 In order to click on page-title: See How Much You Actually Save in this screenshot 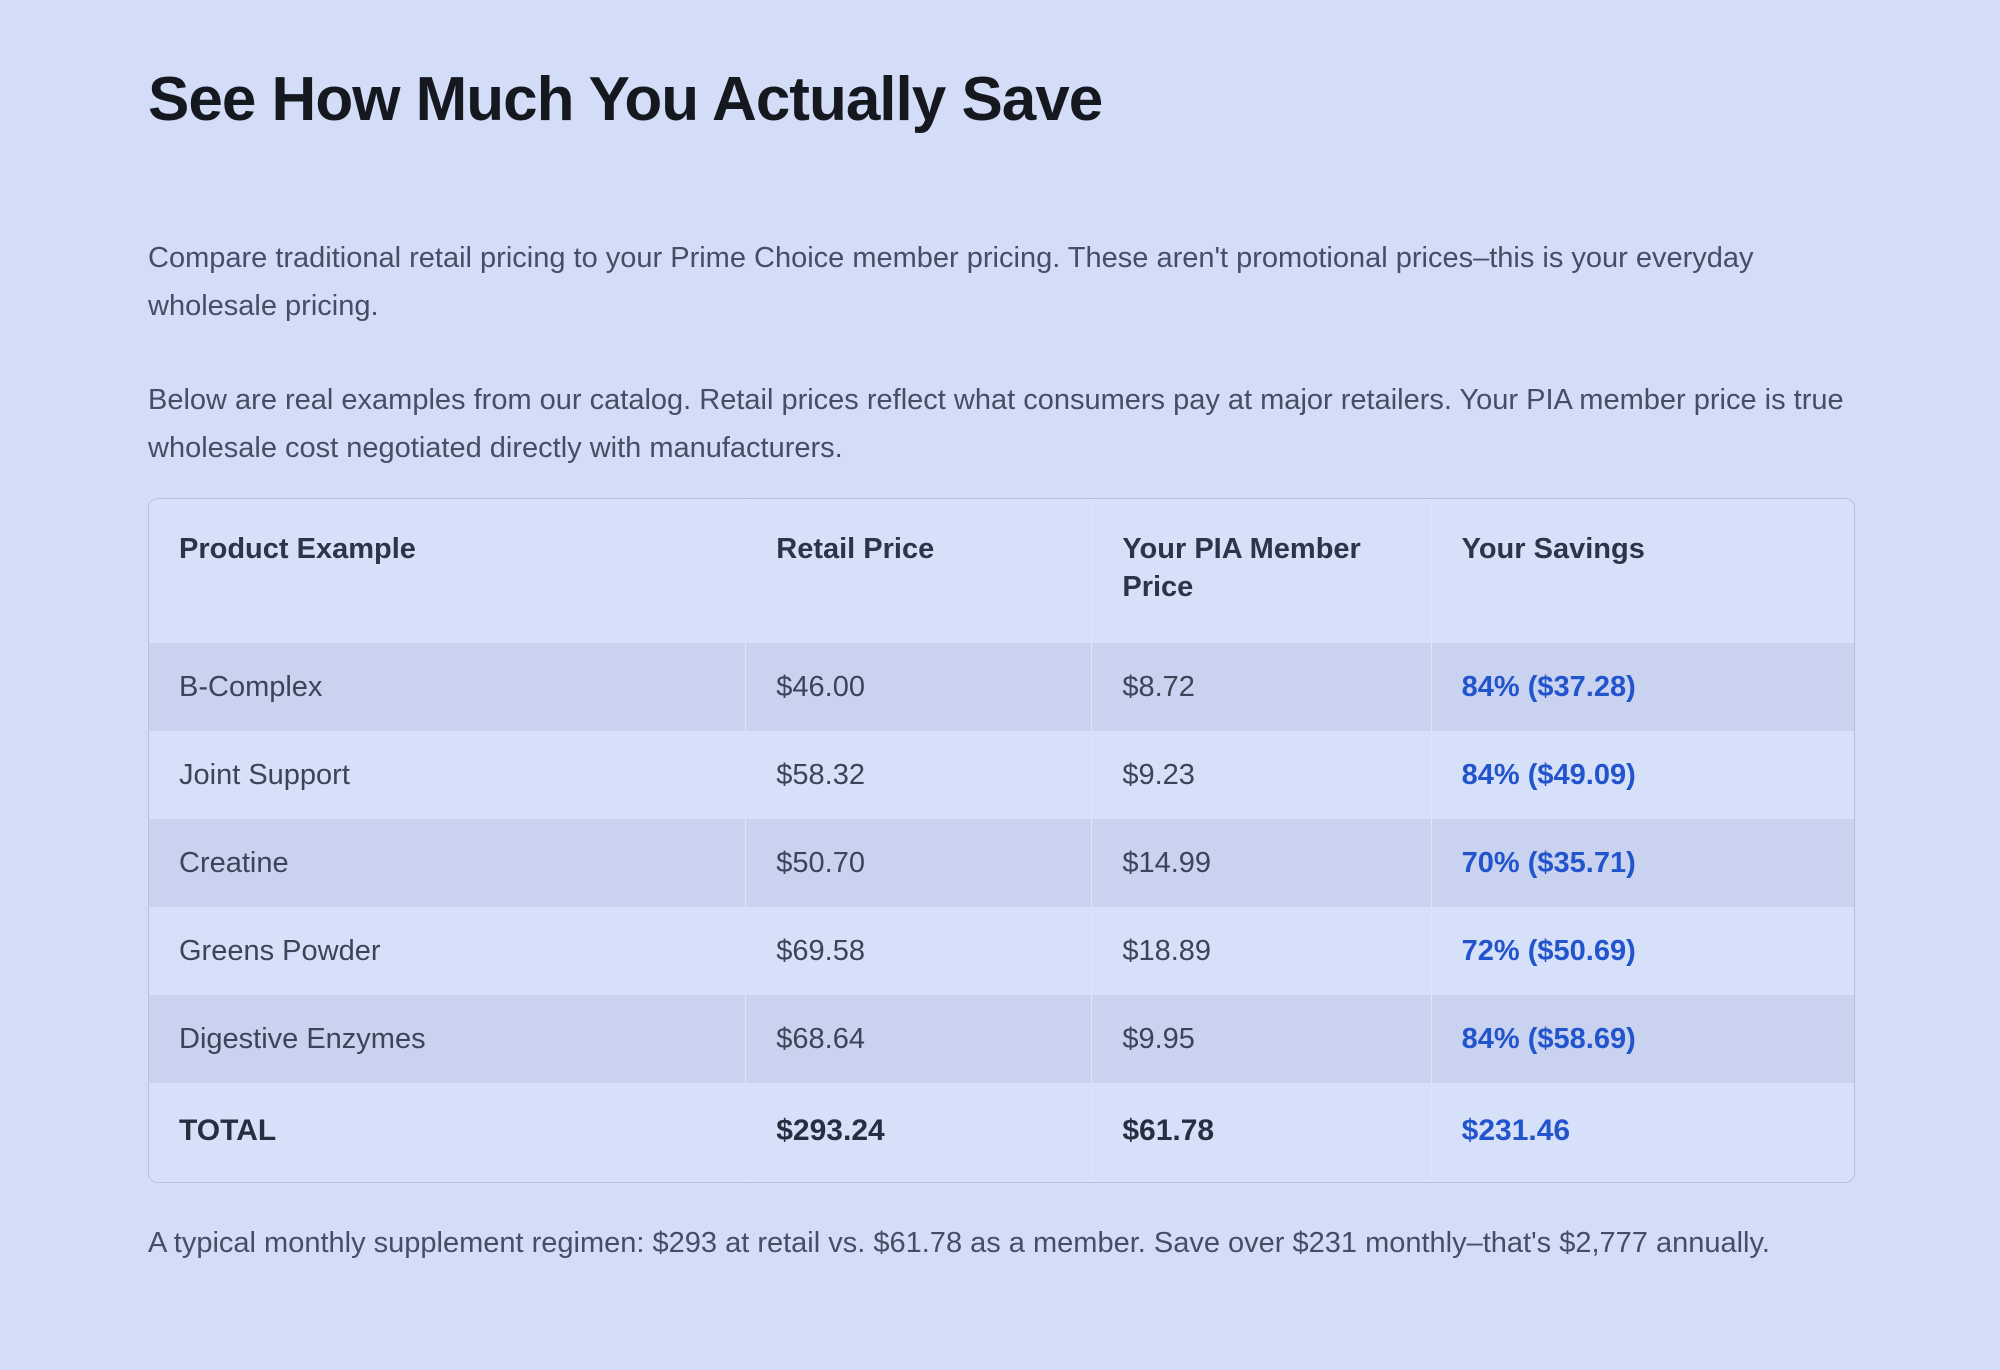, I will do `click(625, 99)`.